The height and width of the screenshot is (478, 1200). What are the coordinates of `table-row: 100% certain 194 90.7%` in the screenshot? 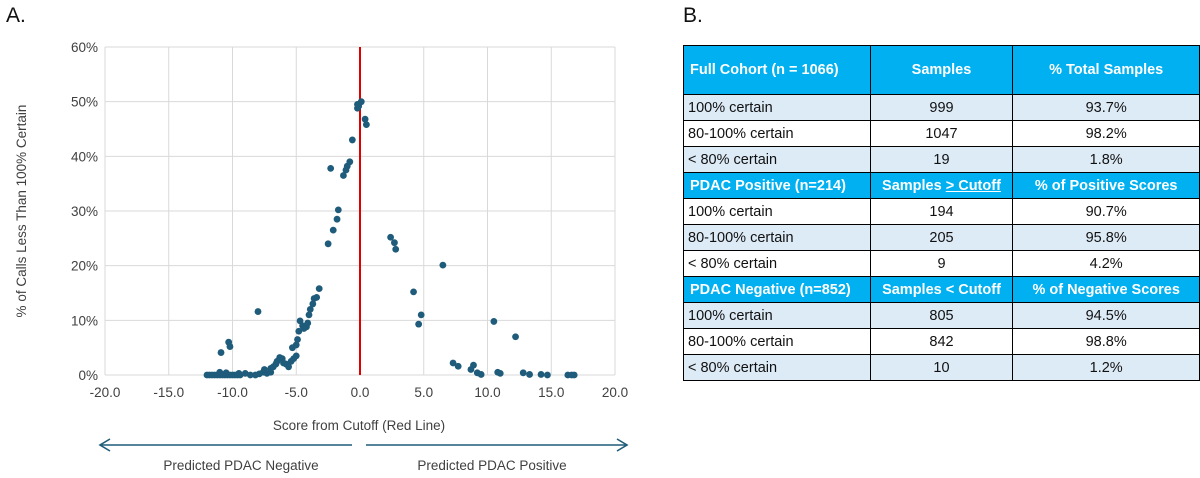 It's located at (941, 211).